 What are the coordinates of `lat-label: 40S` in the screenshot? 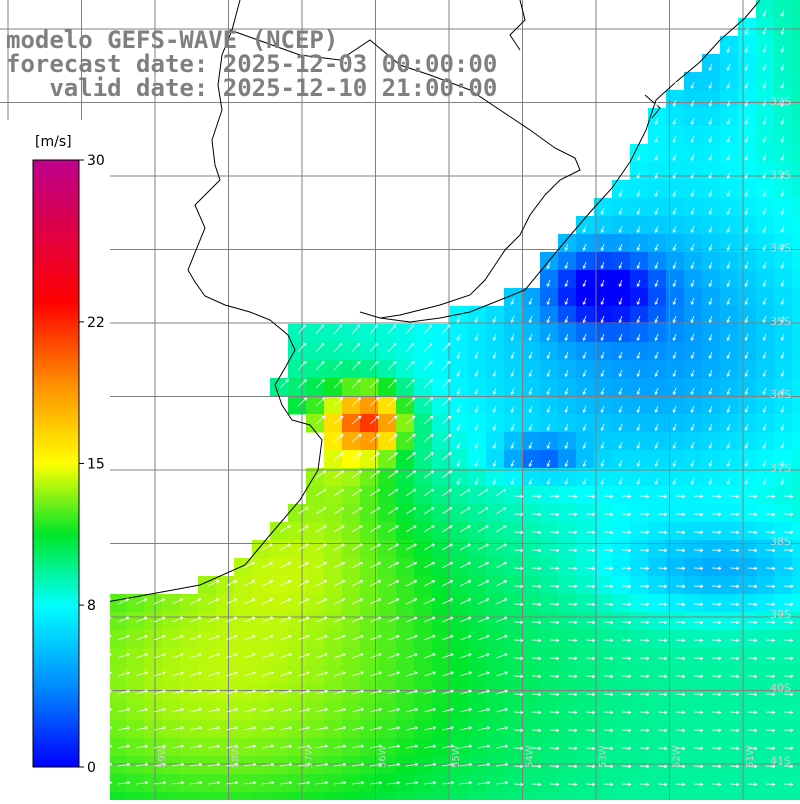 It's located at (780, 687).